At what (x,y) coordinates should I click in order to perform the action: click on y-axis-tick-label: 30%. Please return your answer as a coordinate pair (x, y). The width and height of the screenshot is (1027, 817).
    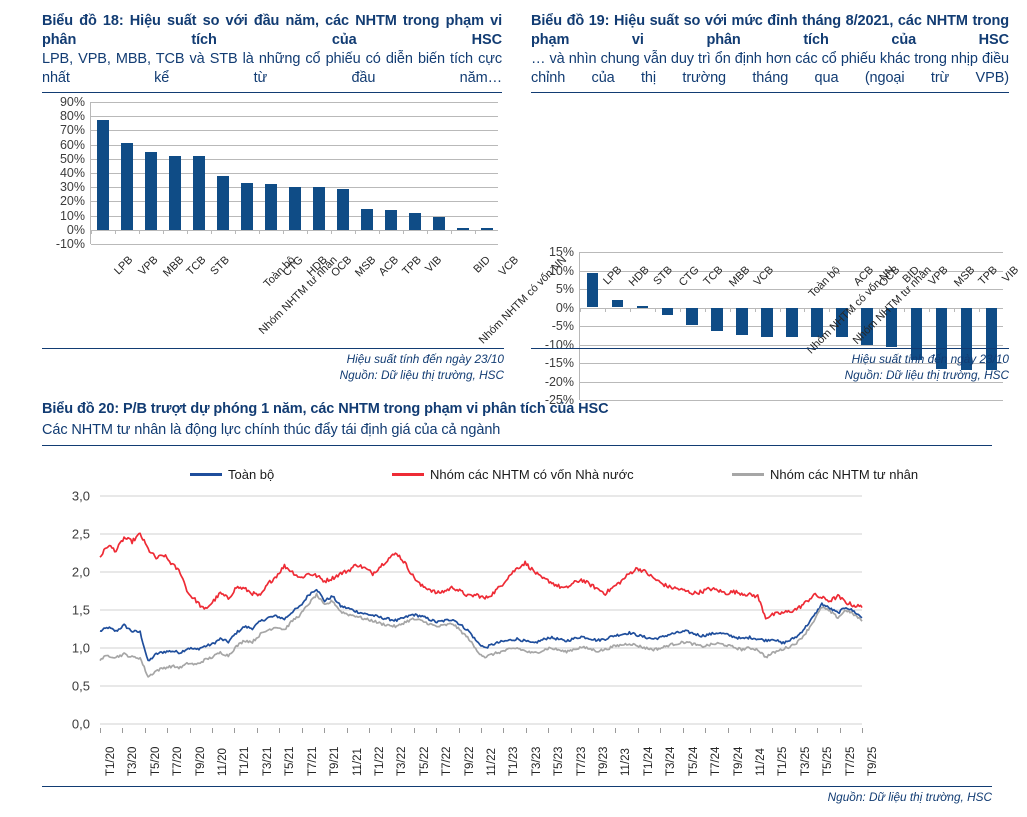
    Looking at the image, I should click on (72, 187).